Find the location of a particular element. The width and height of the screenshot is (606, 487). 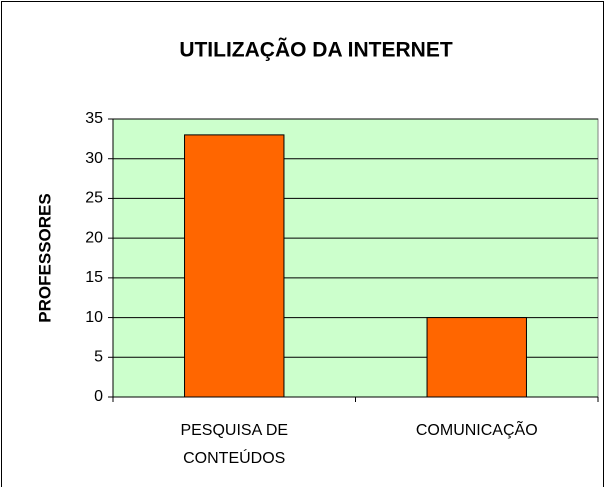

y-tick-label: 10 is located at coordinates (94, 317).